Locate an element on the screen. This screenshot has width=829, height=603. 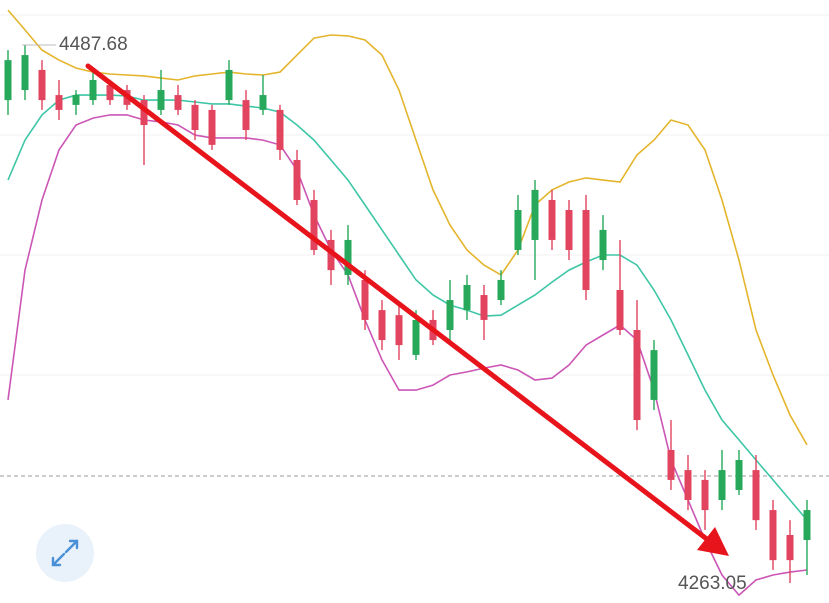
expand-button is located at coordinates (65, 553).